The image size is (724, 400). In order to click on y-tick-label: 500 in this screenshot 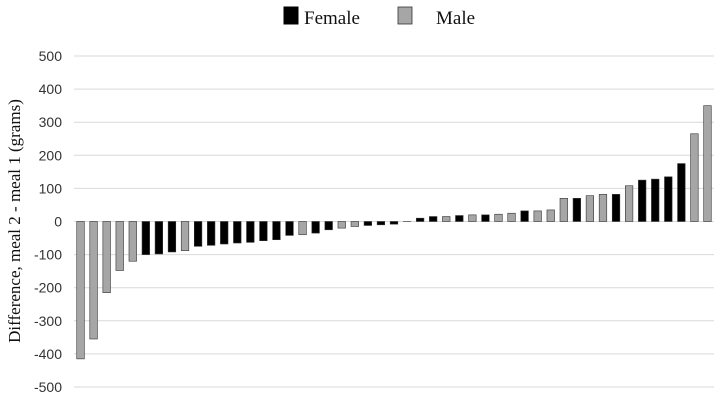, I will do `click(51, 56)`.